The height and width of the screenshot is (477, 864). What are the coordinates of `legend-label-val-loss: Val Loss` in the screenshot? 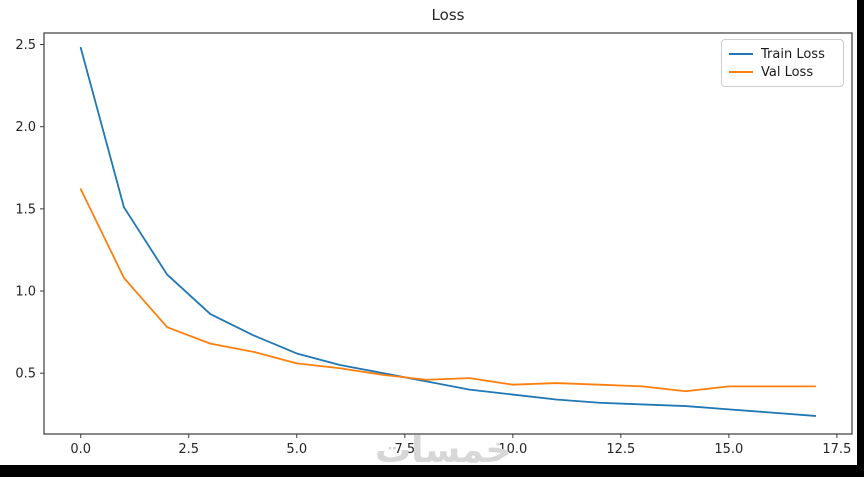 It's located at (787, 72).